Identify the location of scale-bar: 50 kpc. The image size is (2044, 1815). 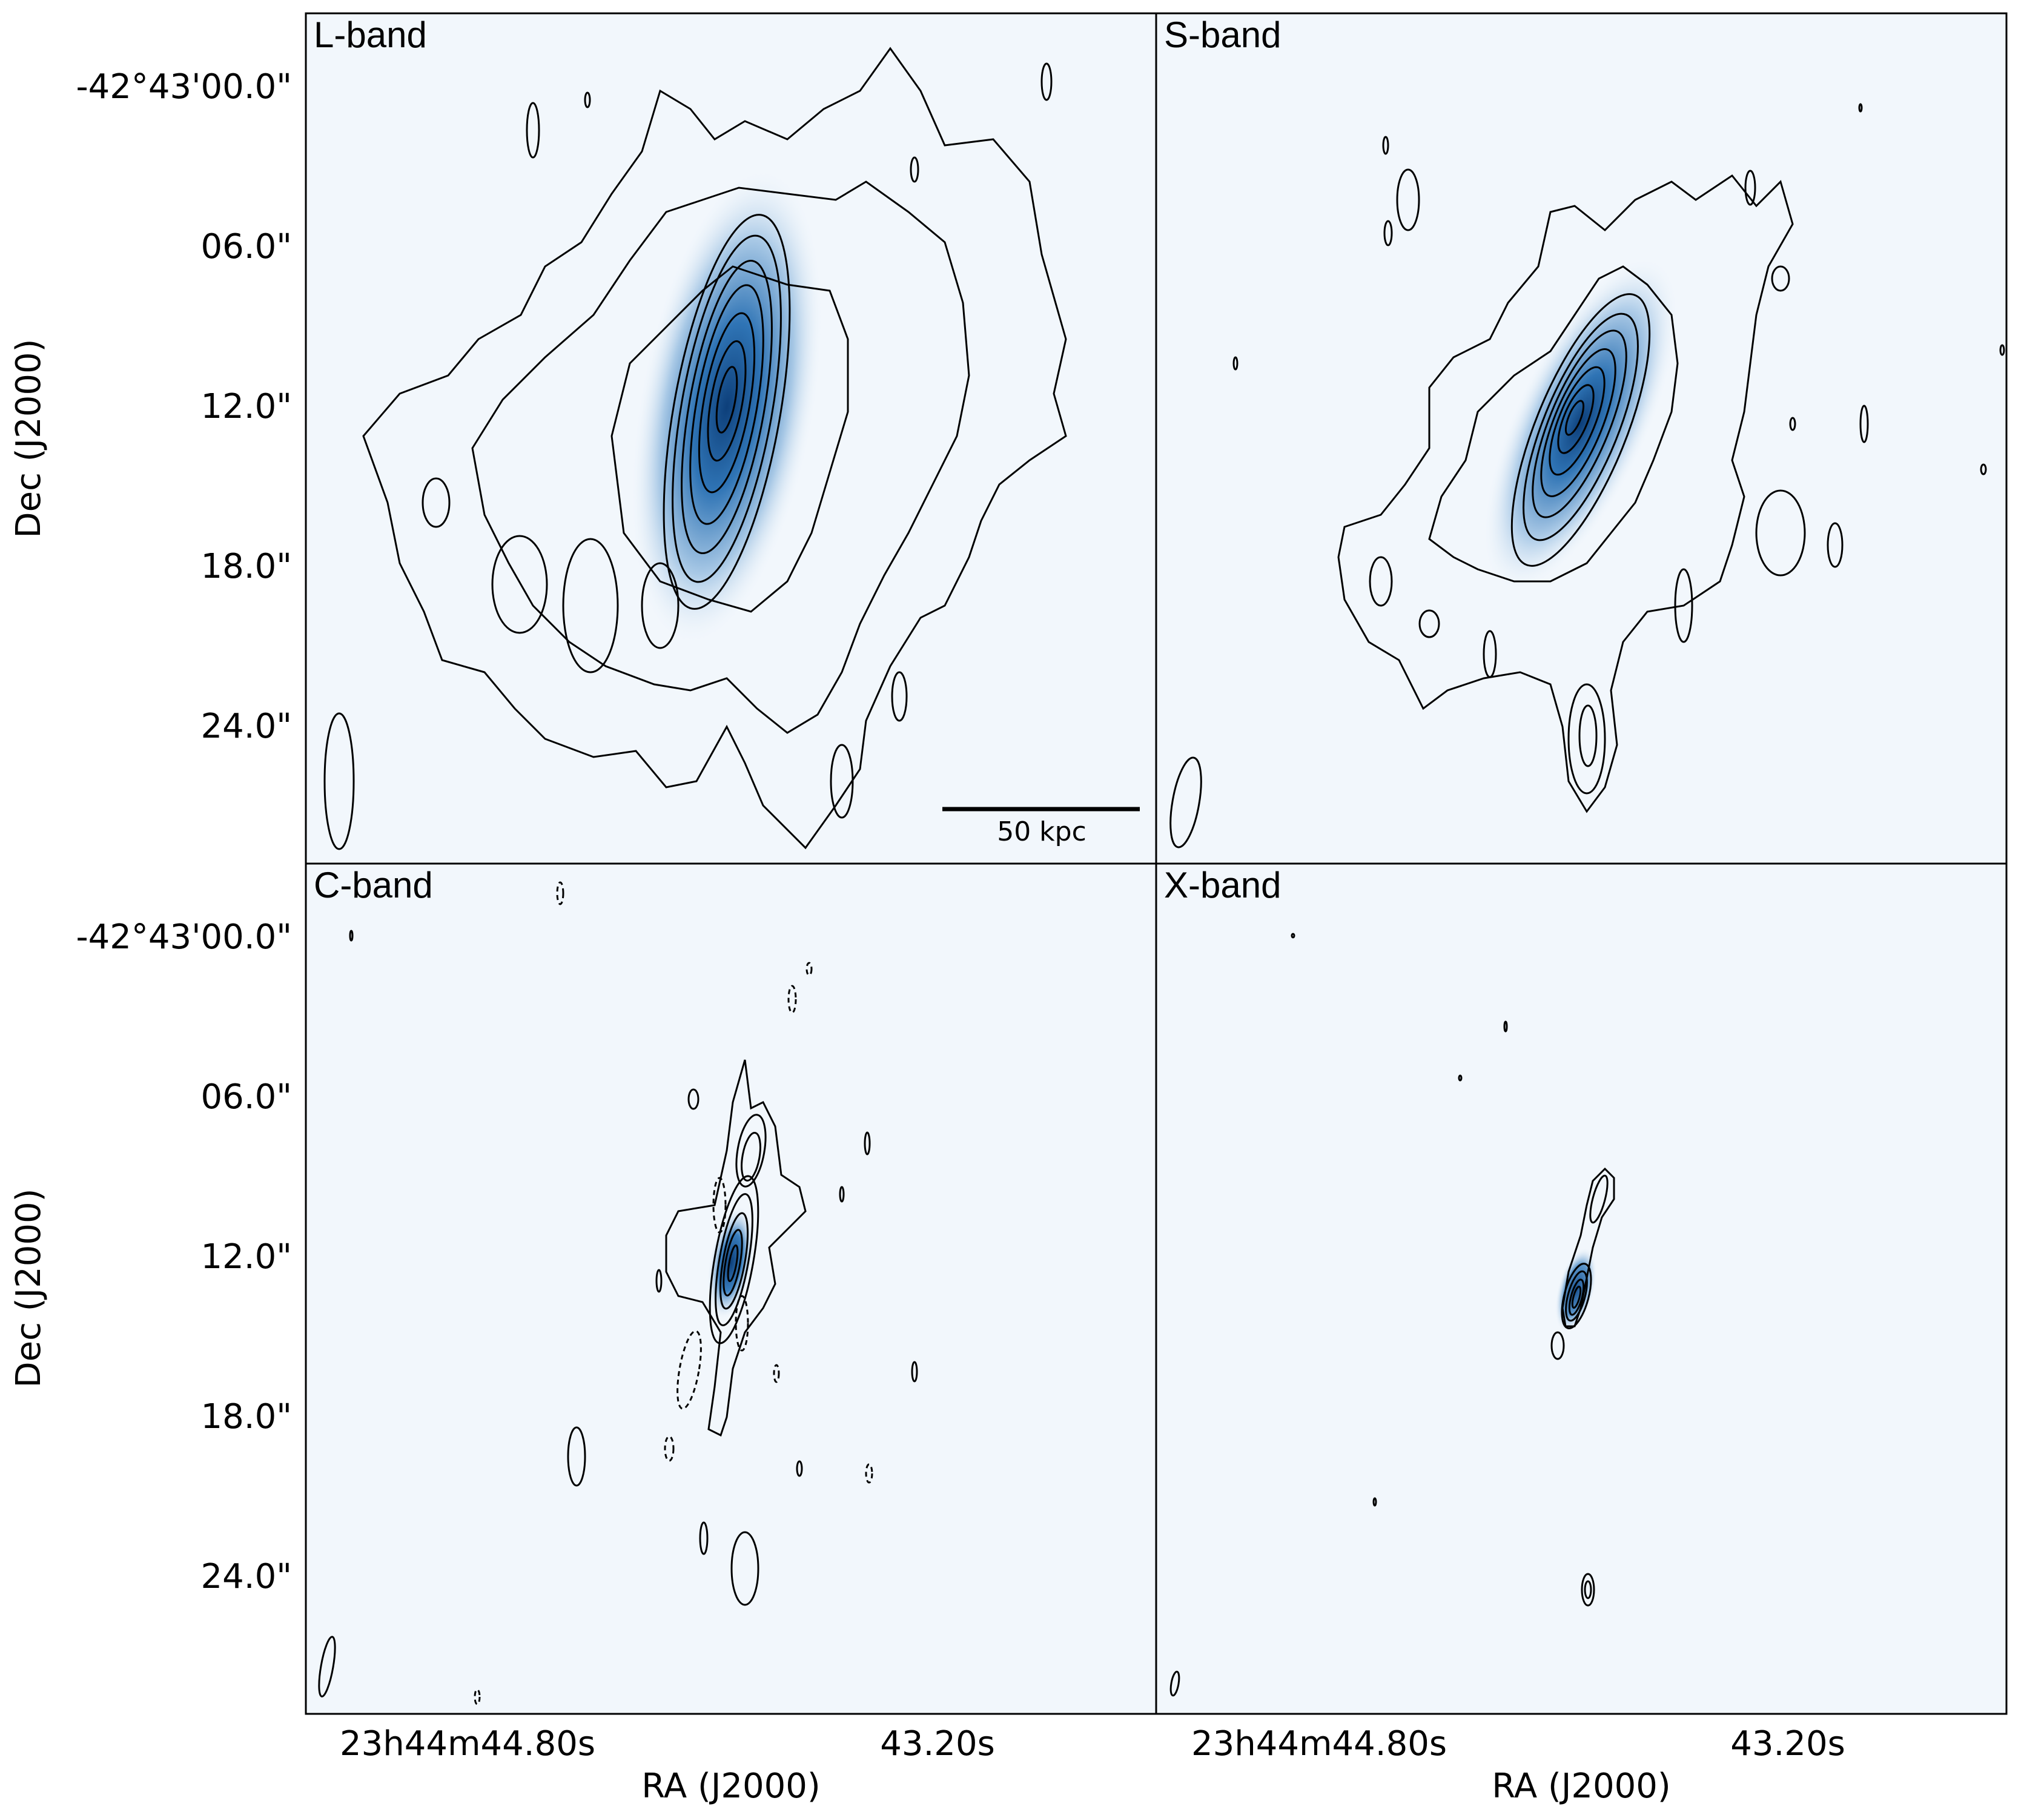
(1041, 827).